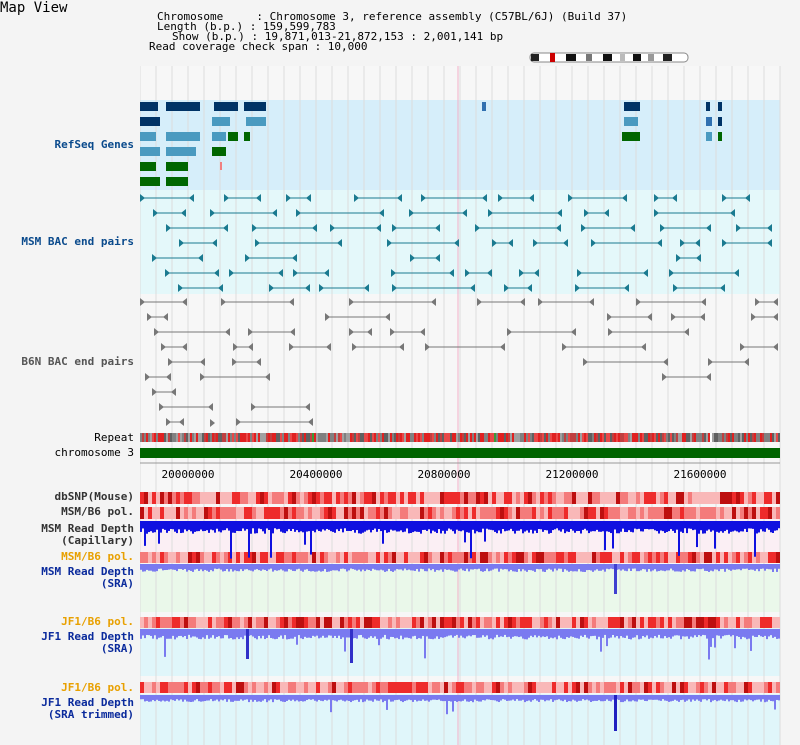  What do you see at coordinates (609, 58) in the screenshot?
I see `chromosome-ideogram` at bounding box center [609, 58].